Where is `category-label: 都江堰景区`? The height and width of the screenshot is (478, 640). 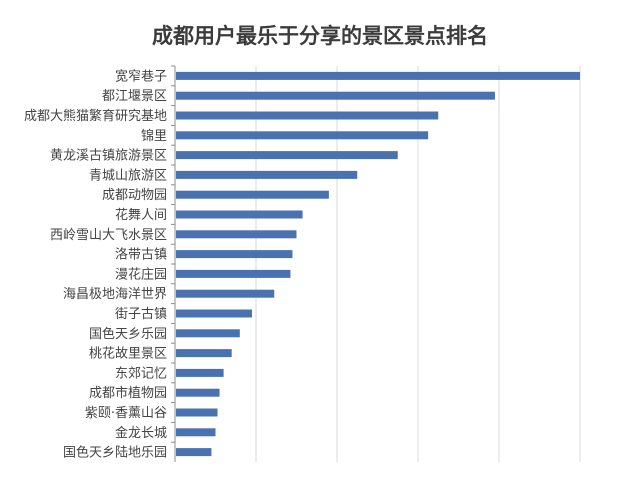
category-label: 都江堰景区 is located at coordinates (134, 96).